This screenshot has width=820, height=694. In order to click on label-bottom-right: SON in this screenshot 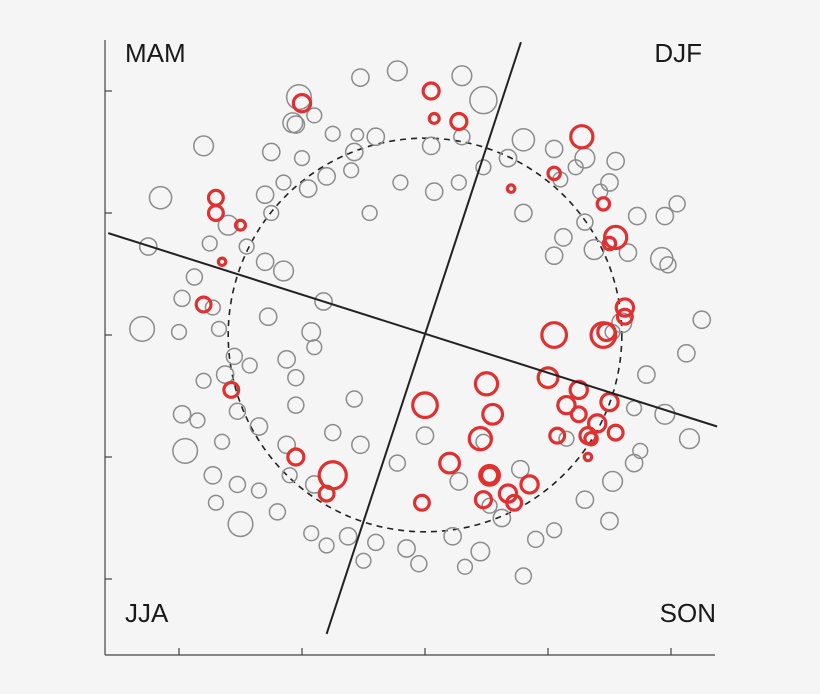, I will do `click(688, 613)`.